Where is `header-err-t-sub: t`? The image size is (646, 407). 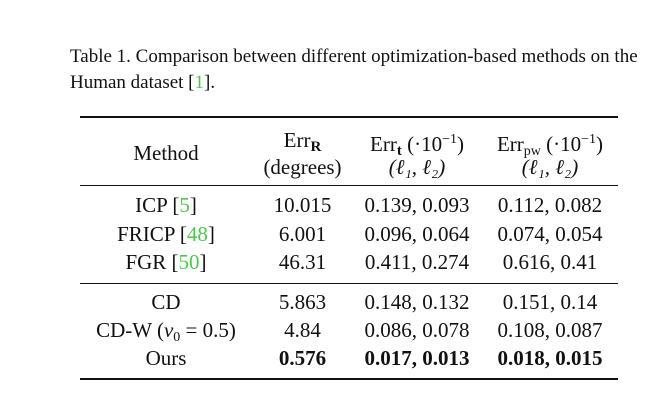 header-err-t-sub: t is located at coordinates (399, 151).